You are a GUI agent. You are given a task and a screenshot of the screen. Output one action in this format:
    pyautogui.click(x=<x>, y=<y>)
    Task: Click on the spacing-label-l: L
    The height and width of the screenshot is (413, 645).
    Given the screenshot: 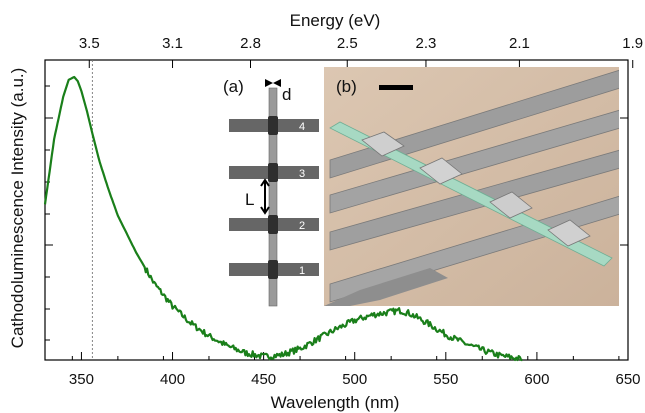 What is the action you would take?
    pyautogui.click(x=249, y=199)
    